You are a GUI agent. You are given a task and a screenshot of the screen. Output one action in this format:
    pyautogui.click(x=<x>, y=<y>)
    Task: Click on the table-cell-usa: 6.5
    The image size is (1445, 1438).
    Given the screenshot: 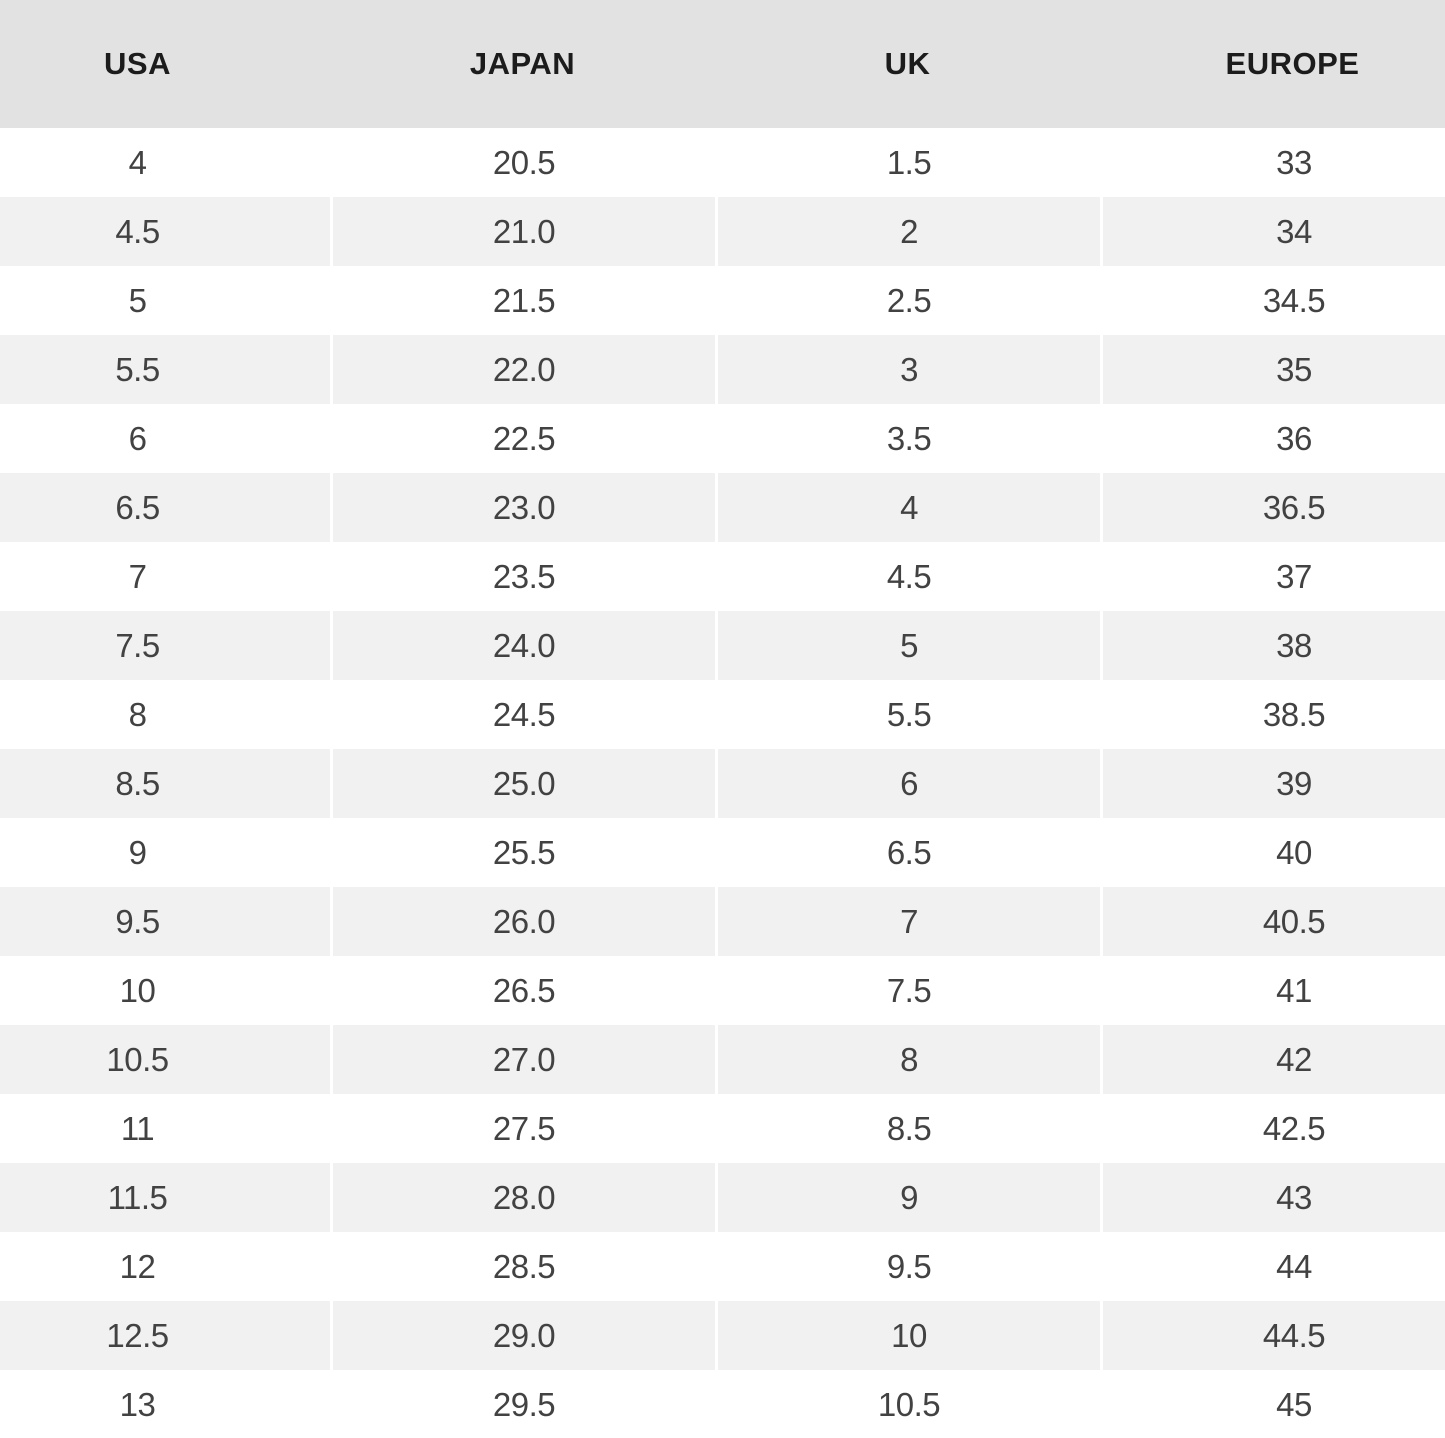 What is the action you would take?
    pyautogui.click(x=165, y=507)
    